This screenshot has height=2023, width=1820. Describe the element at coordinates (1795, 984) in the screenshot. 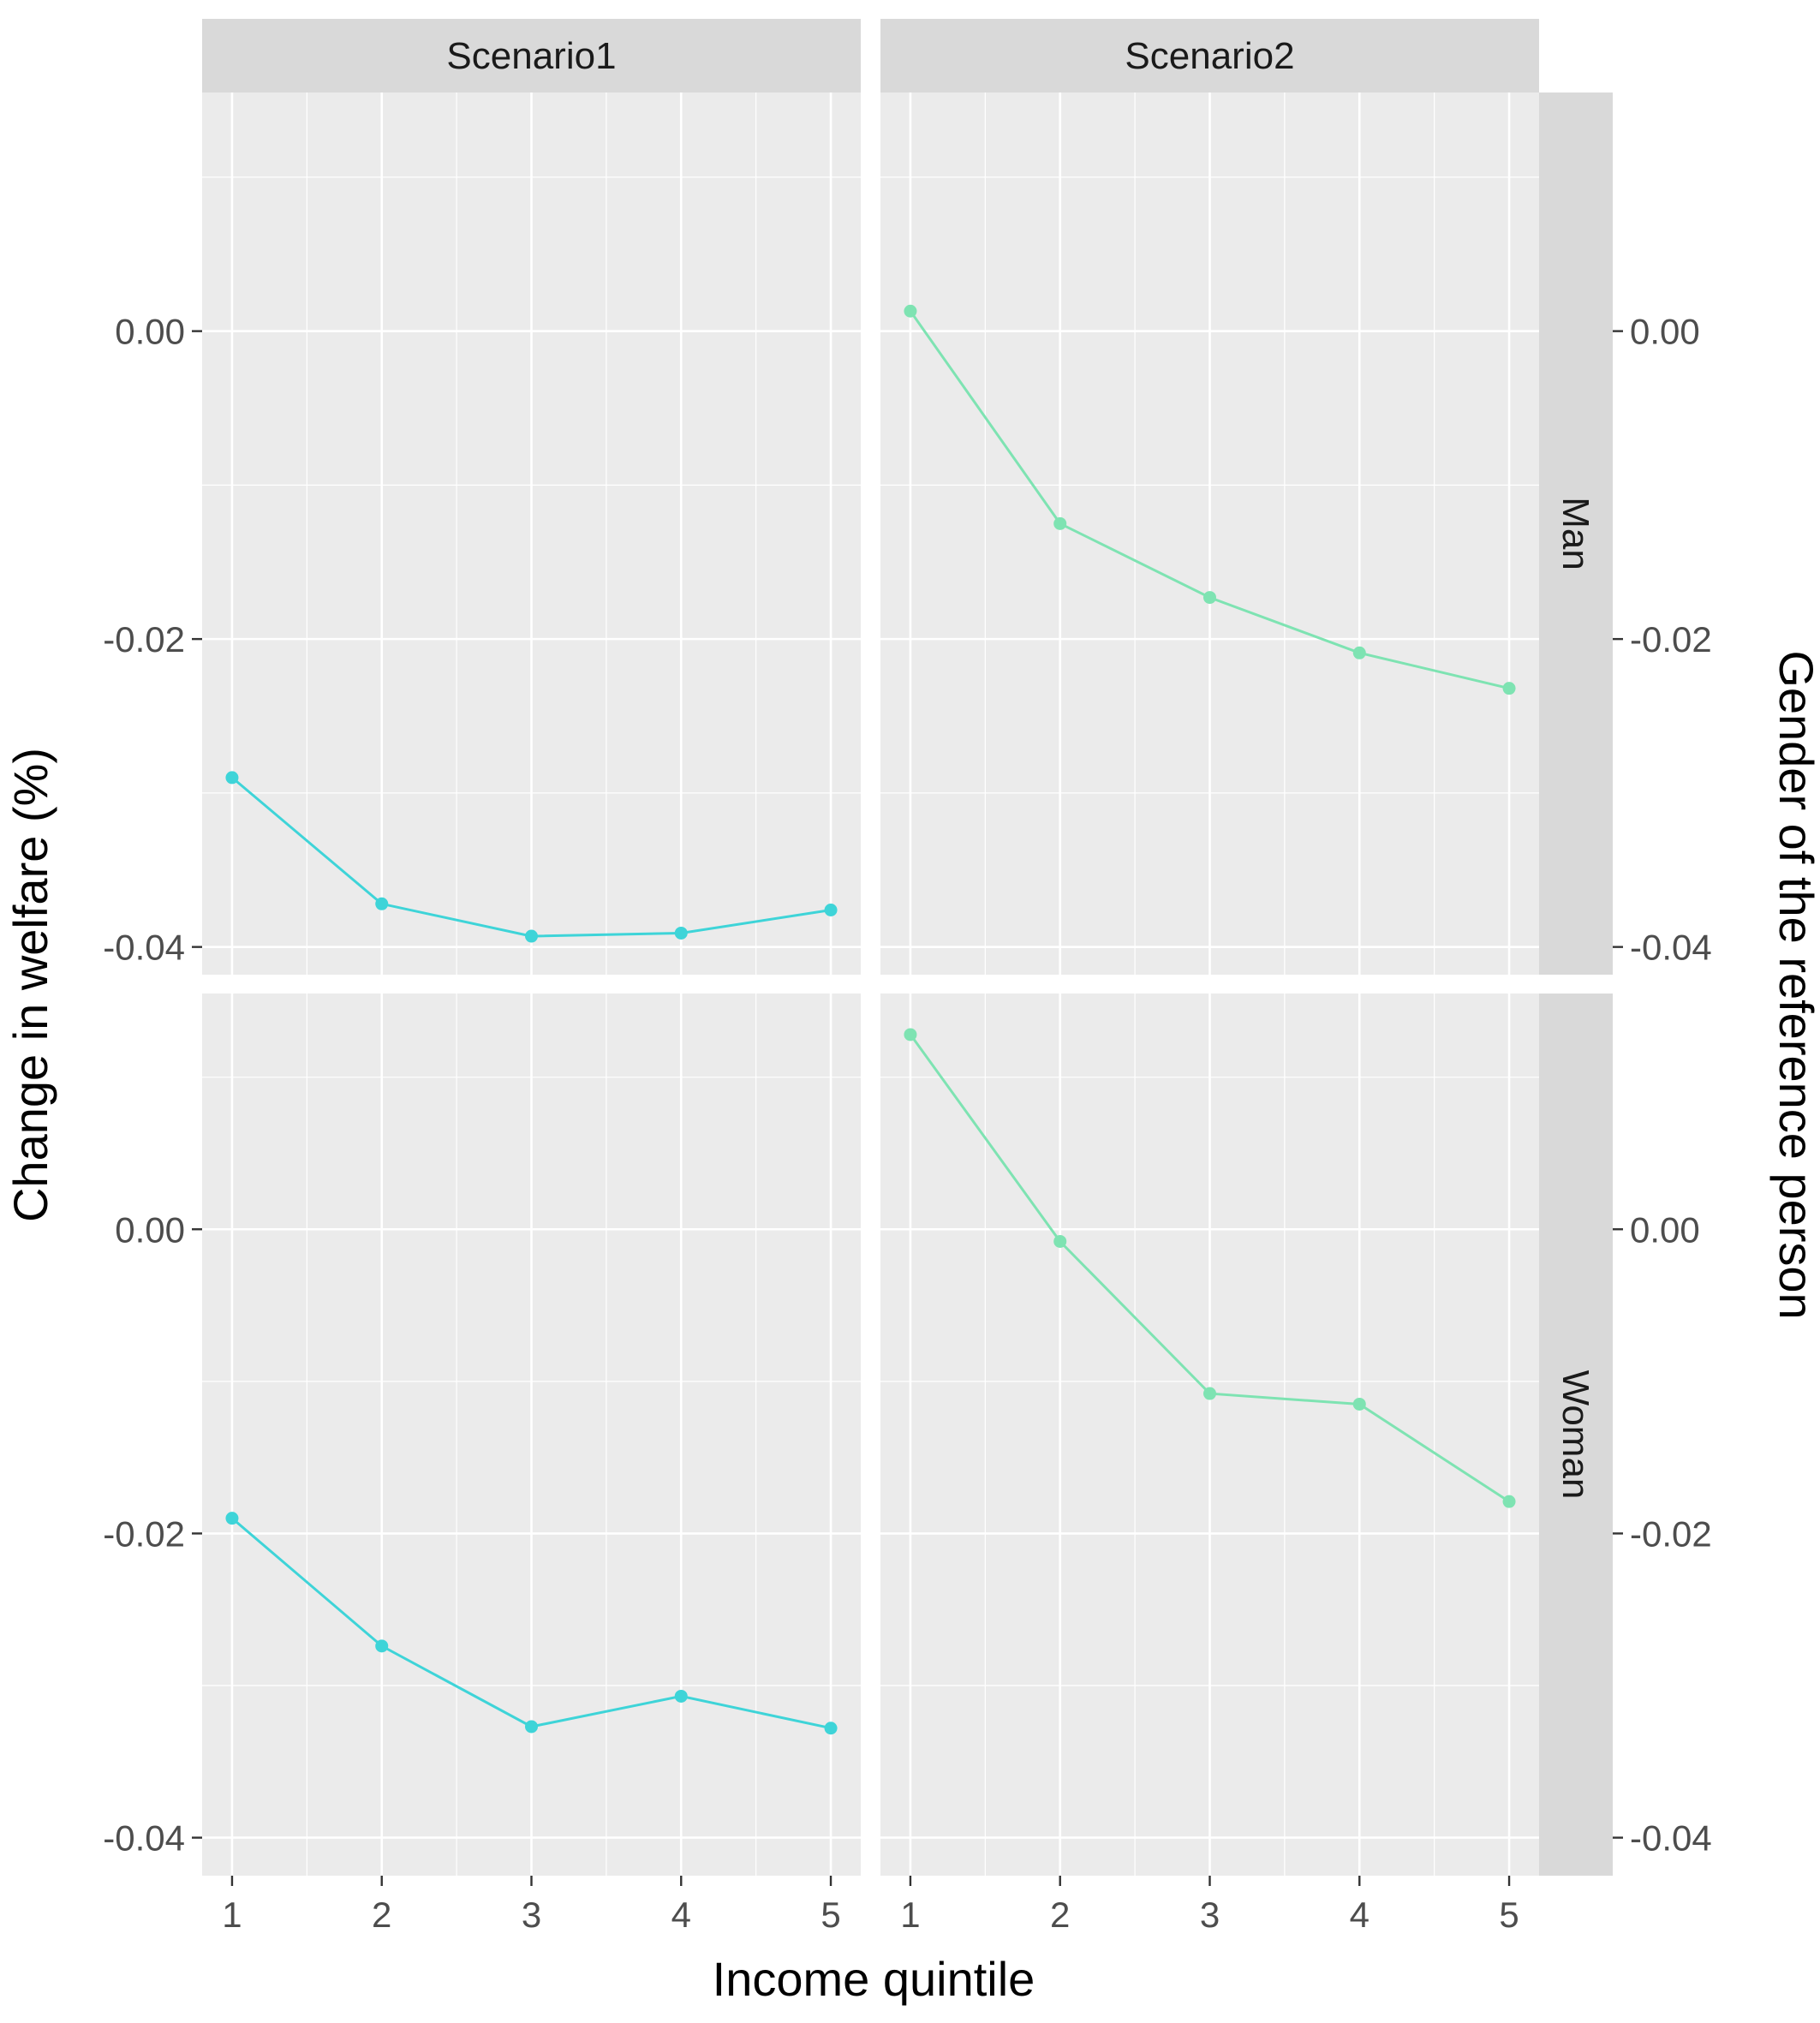

I see `facet-row-title: Gender of the reference person` at that location.